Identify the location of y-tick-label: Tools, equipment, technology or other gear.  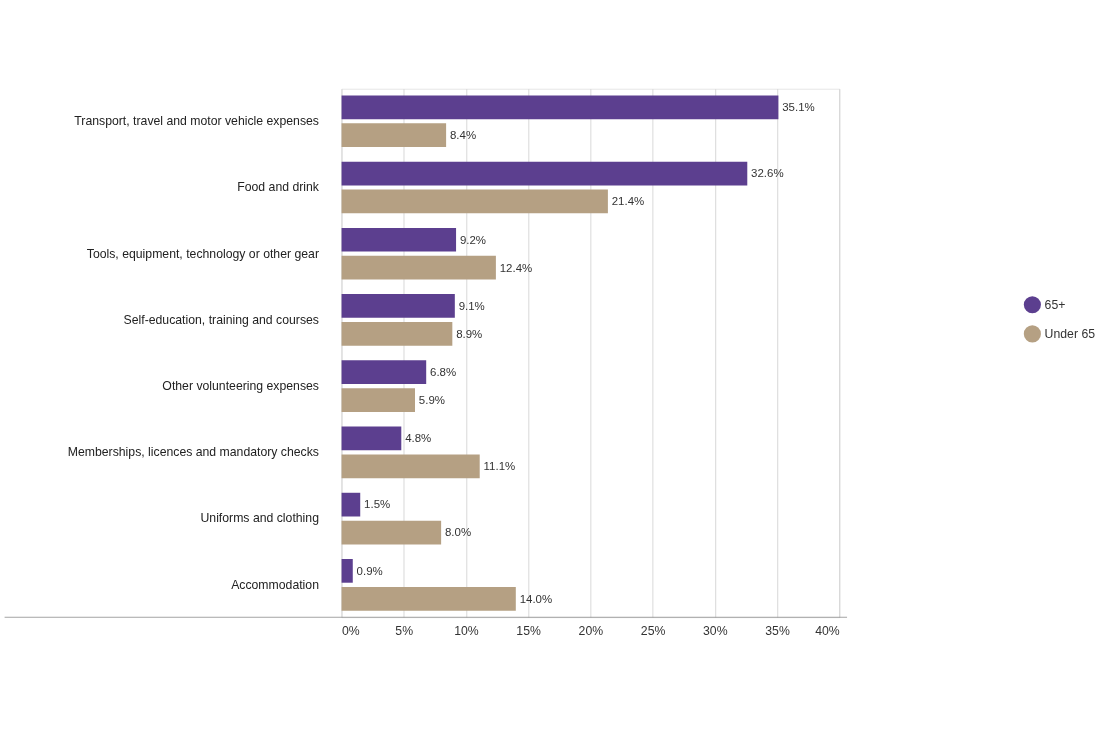
(202, 253).